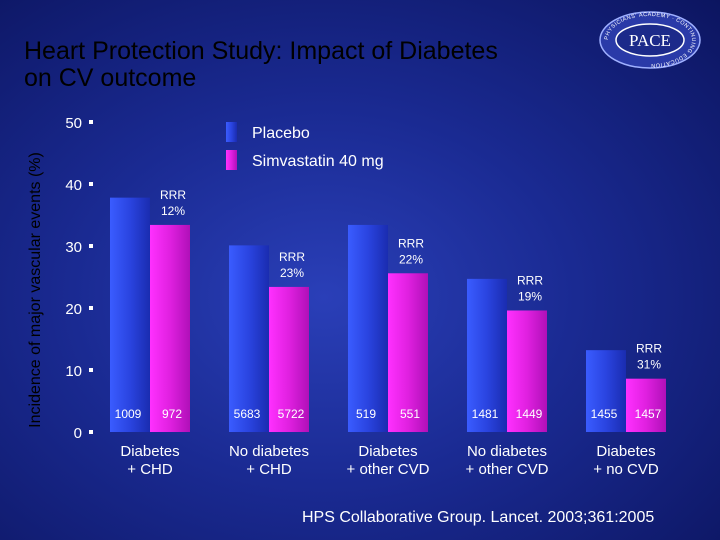 The width and height of the screenshot is (720, 540). Describe the element at coordinates (507, 460) in the screenshot. I see `category-label: No diabetes + other CVD` at that location.